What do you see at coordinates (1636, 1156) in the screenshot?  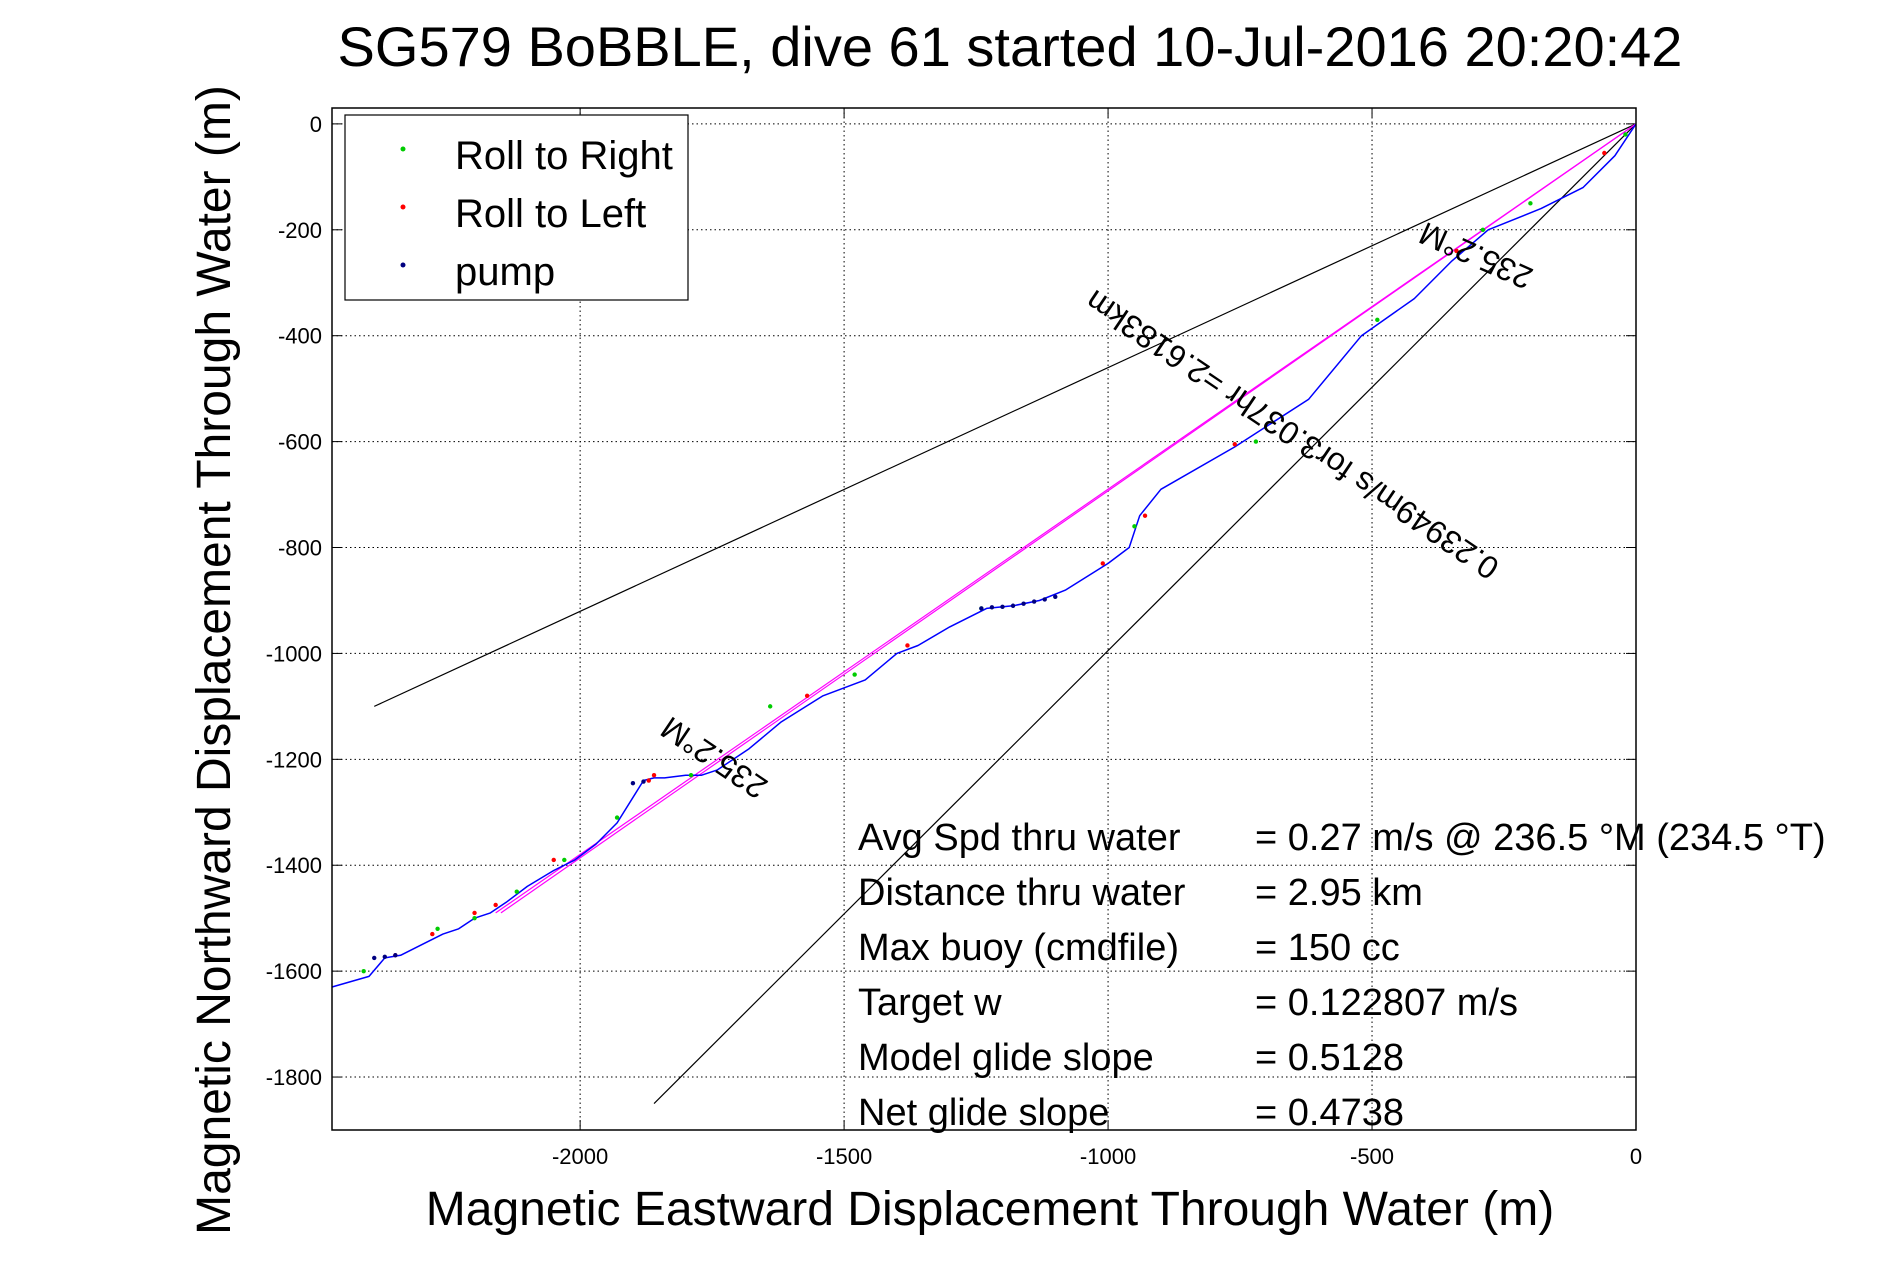 I see `x-tick-label: 0` at bounding box center [1636, 1156].